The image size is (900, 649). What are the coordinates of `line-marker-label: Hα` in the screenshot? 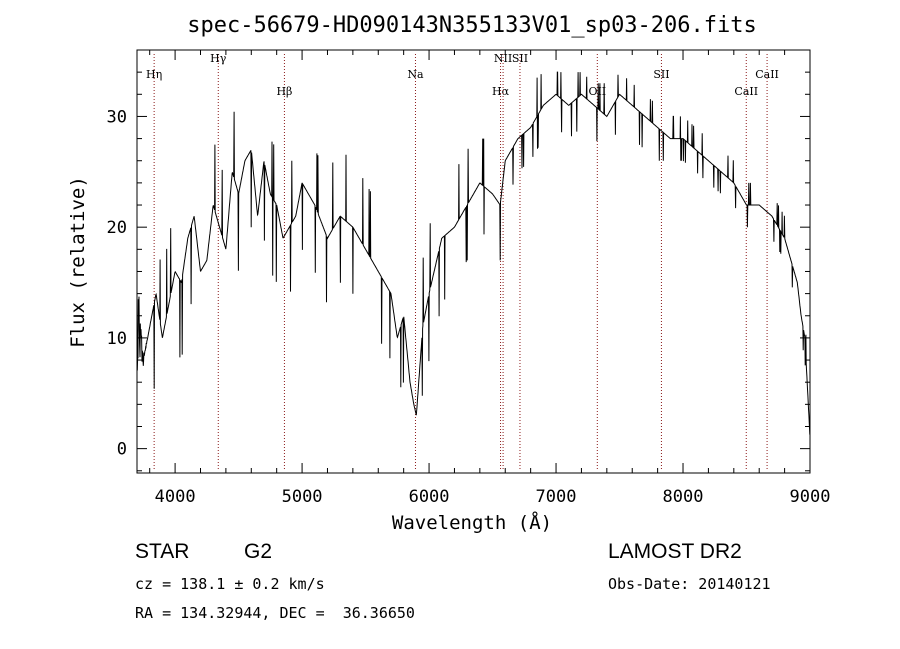 It's located at (501, 91).